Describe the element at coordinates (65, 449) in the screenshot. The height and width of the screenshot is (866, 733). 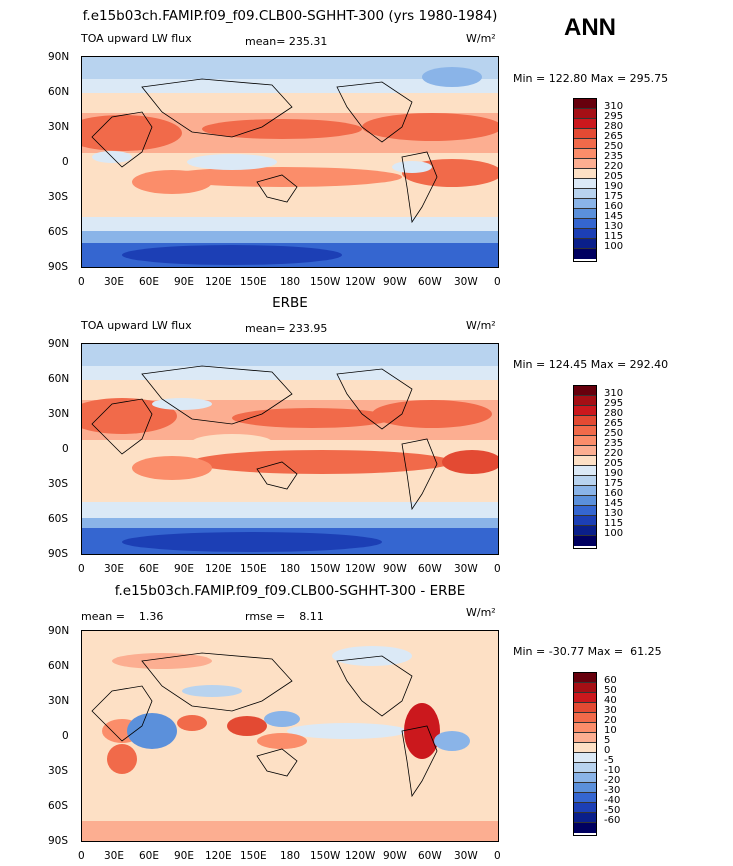
I see `lat-tick: 0` at that location.